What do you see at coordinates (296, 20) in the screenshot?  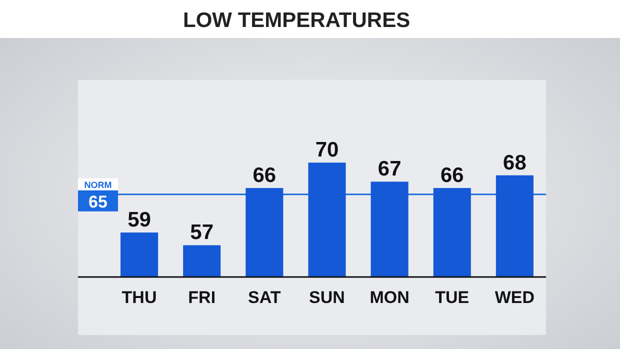 I see `chart-title: LOW TEMPERATURES` at bounding box center [296, 20].